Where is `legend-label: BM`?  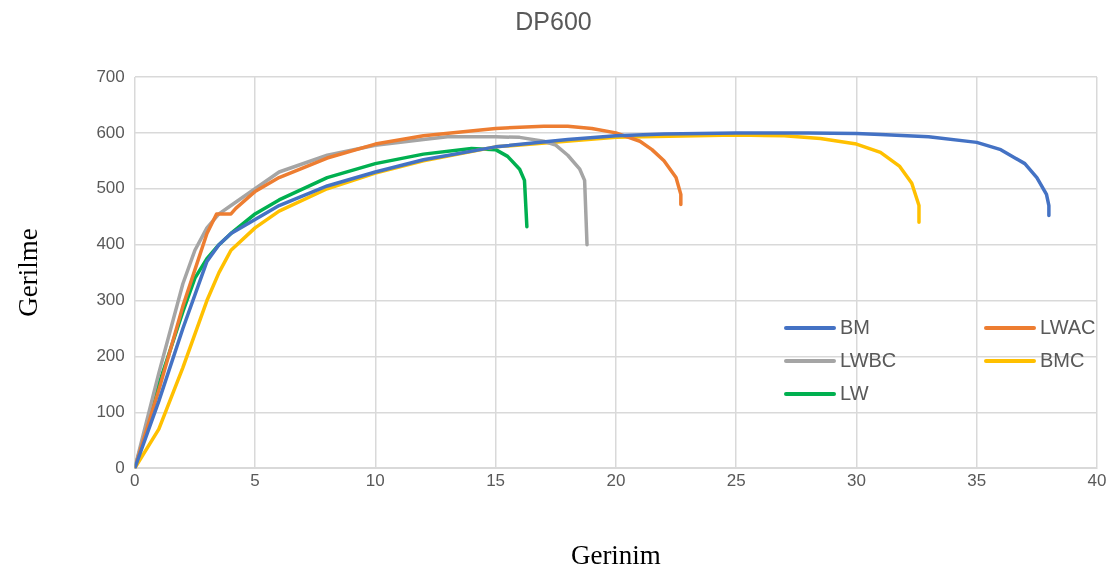
legend-label: BM is located at coordinates (855, 327).